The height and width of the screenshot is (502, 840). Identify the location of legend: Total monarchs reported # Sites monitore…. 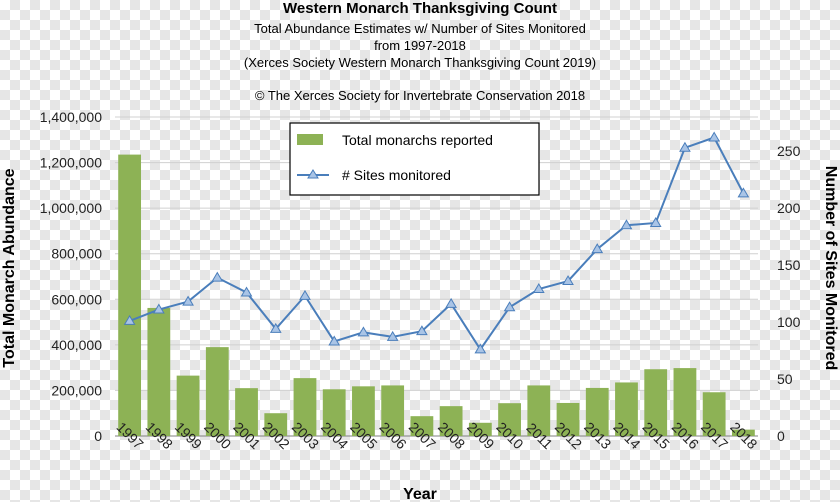
(414, 159).